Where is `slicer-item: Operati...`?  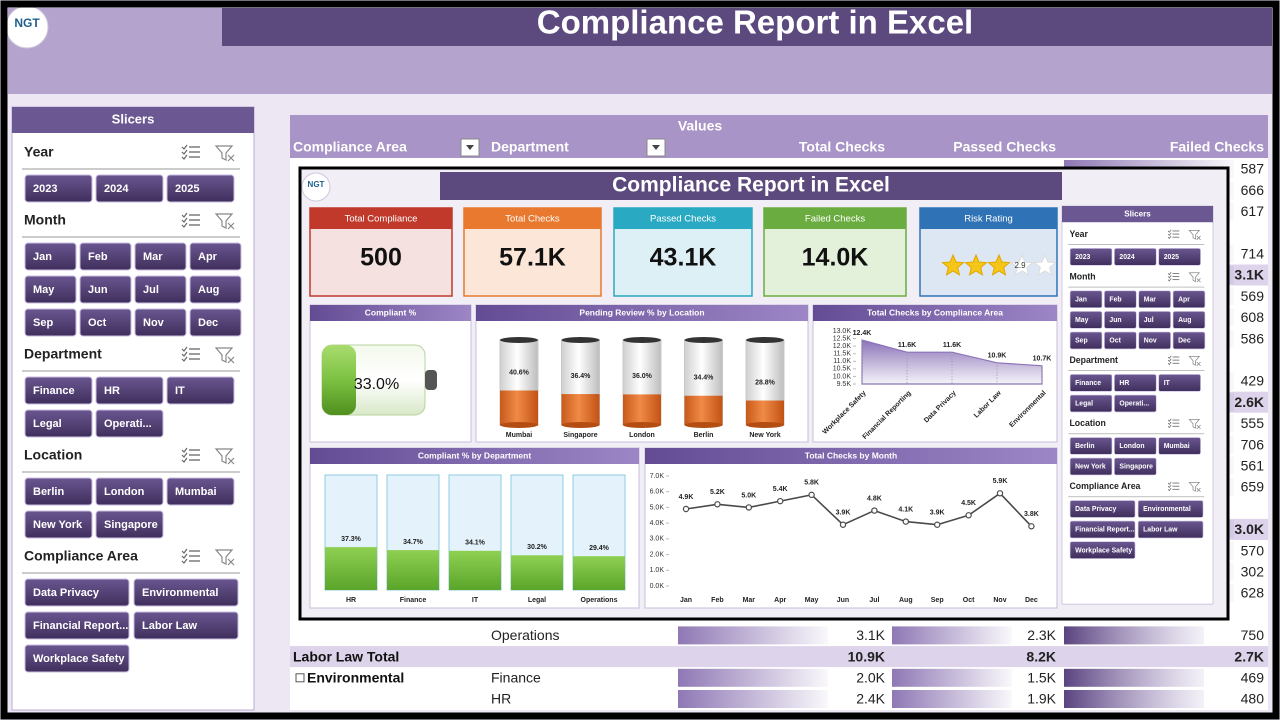
slicer-item: Operati... is located at coordinates (1134, 404).